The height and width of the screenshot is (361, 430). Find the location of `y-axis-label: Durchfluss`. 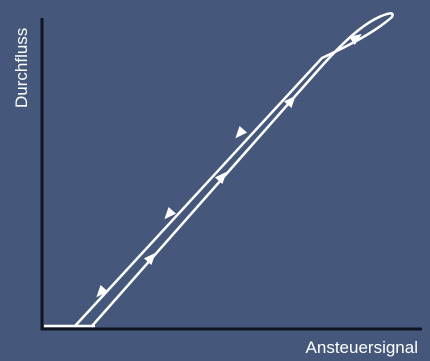

y-axis-label: Durchfluss is located at coordinates (21, 68).